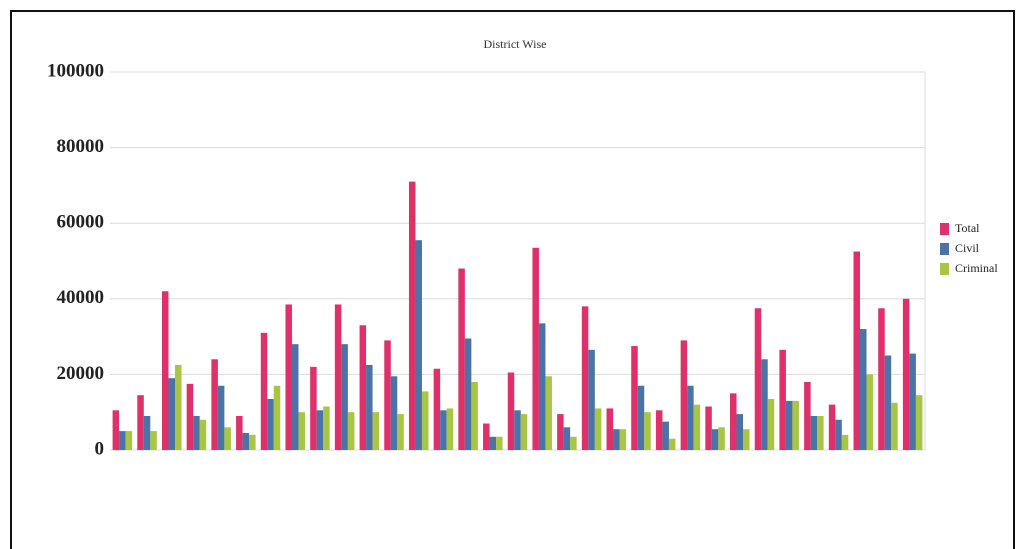 The width and height of the screenshot is (1016, 549). What do you see at coordinates (976, 268) in the screenshot?
I see `legend-label: Criminal` at bounding box center [976, 268].